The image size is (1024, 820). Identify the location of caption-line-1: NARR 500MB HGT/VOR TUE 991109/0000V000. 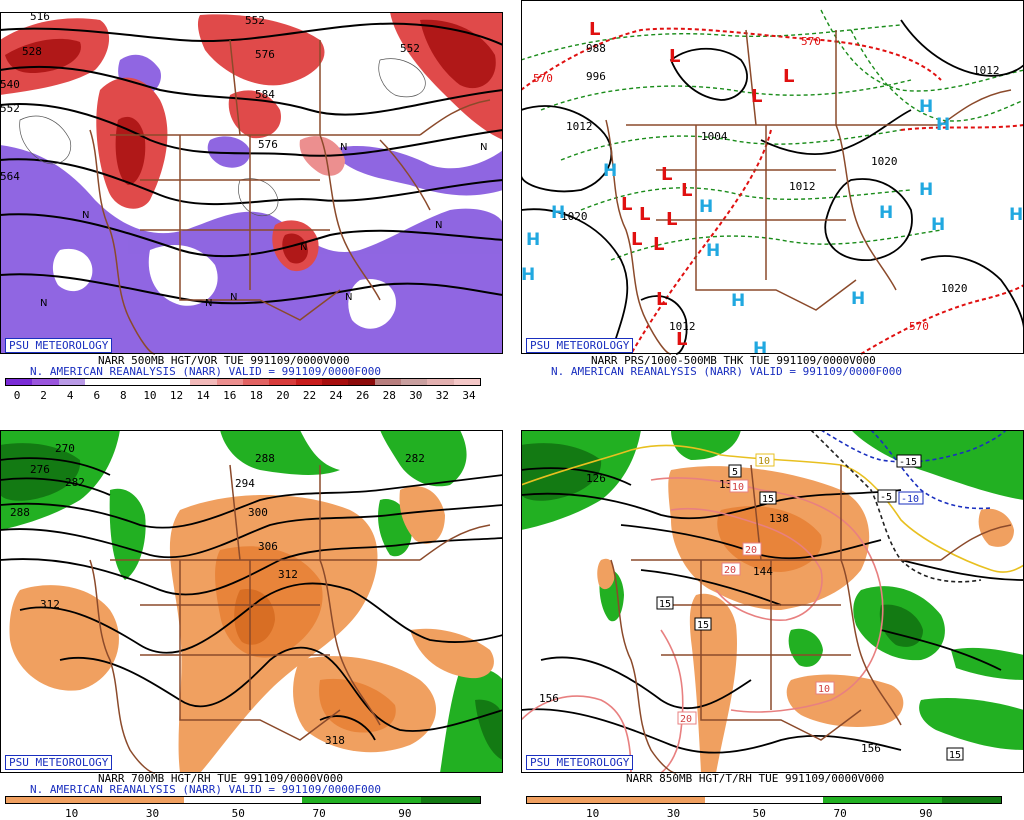
(224, 360).